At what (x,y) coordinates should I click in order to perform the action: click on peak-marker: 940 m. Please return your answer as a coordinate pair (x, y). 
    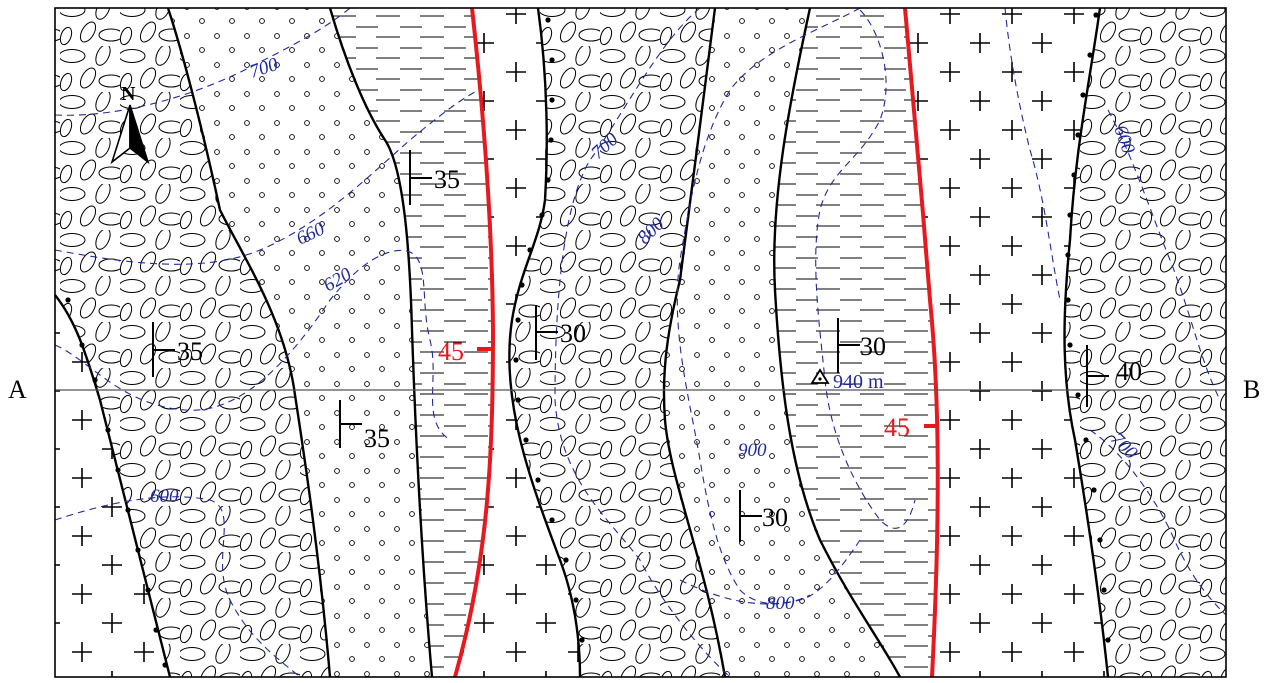
    Looking at the image, I should click on (847, 380).